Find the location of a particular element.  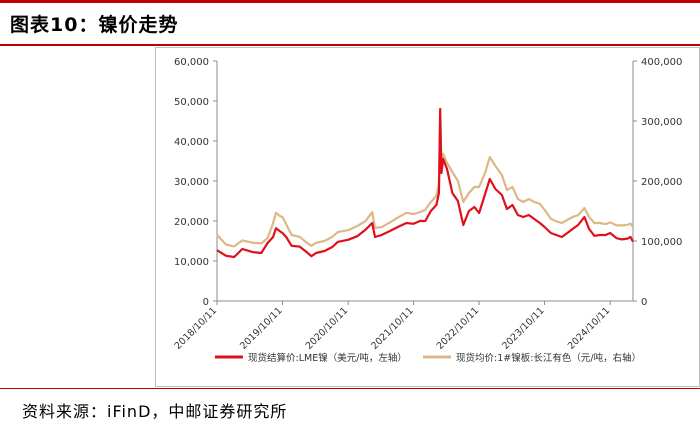

title-divider is located at coordinates (350, 45).